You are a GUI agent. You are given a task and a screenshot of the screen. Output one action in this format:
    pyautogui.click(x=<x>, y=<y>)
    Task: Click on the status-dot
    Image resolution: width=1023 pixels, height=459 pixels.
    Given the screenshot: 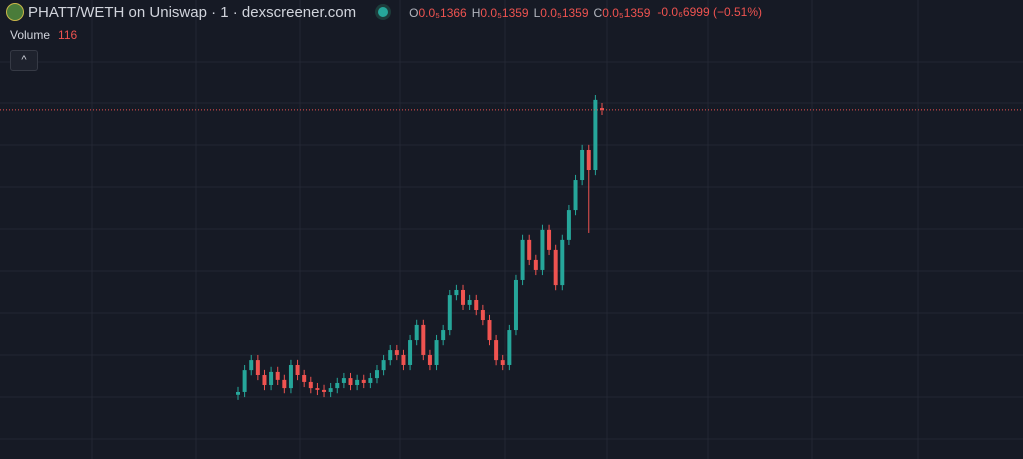 What is the action you would take?
    pyautogui.click(x=383, y=12)
    